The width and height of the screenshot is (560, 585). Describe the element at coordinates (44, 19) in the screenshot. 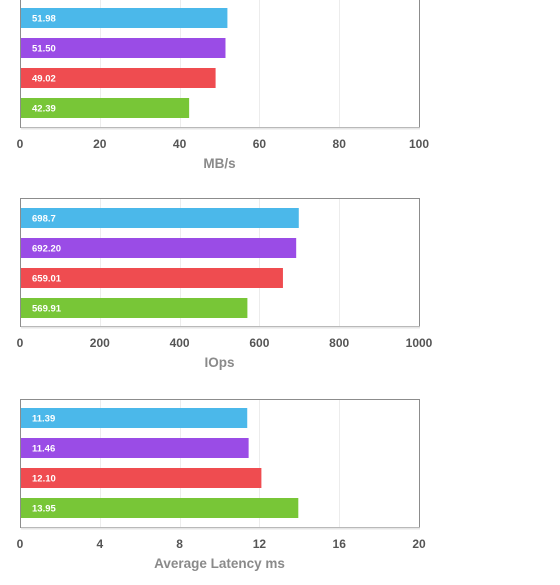

I see `bar-value-label: 51.98` at that location.